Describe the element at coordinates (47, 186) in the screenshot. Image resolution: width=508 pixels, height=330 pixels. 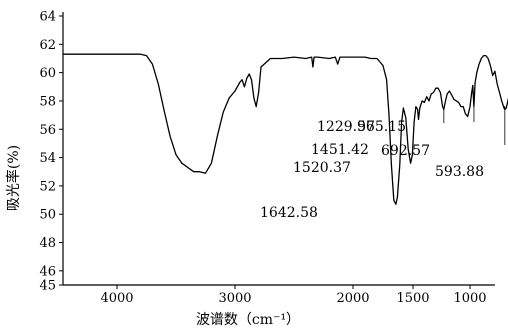
I see `y-tick-label: 52` at that location.